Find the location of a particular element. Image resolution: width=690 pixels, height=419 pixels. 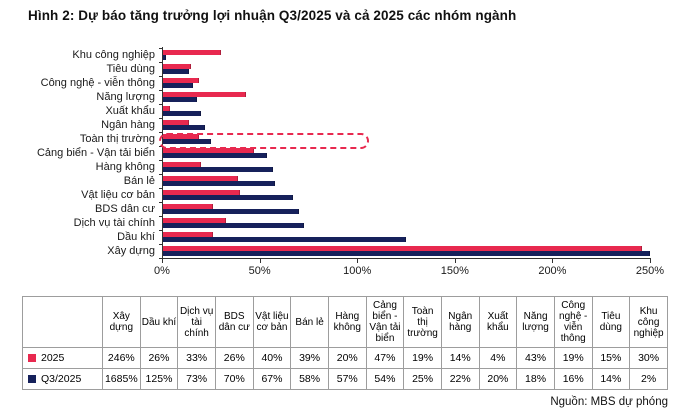

value-cell: 39% is located at coordinates (309, 358).